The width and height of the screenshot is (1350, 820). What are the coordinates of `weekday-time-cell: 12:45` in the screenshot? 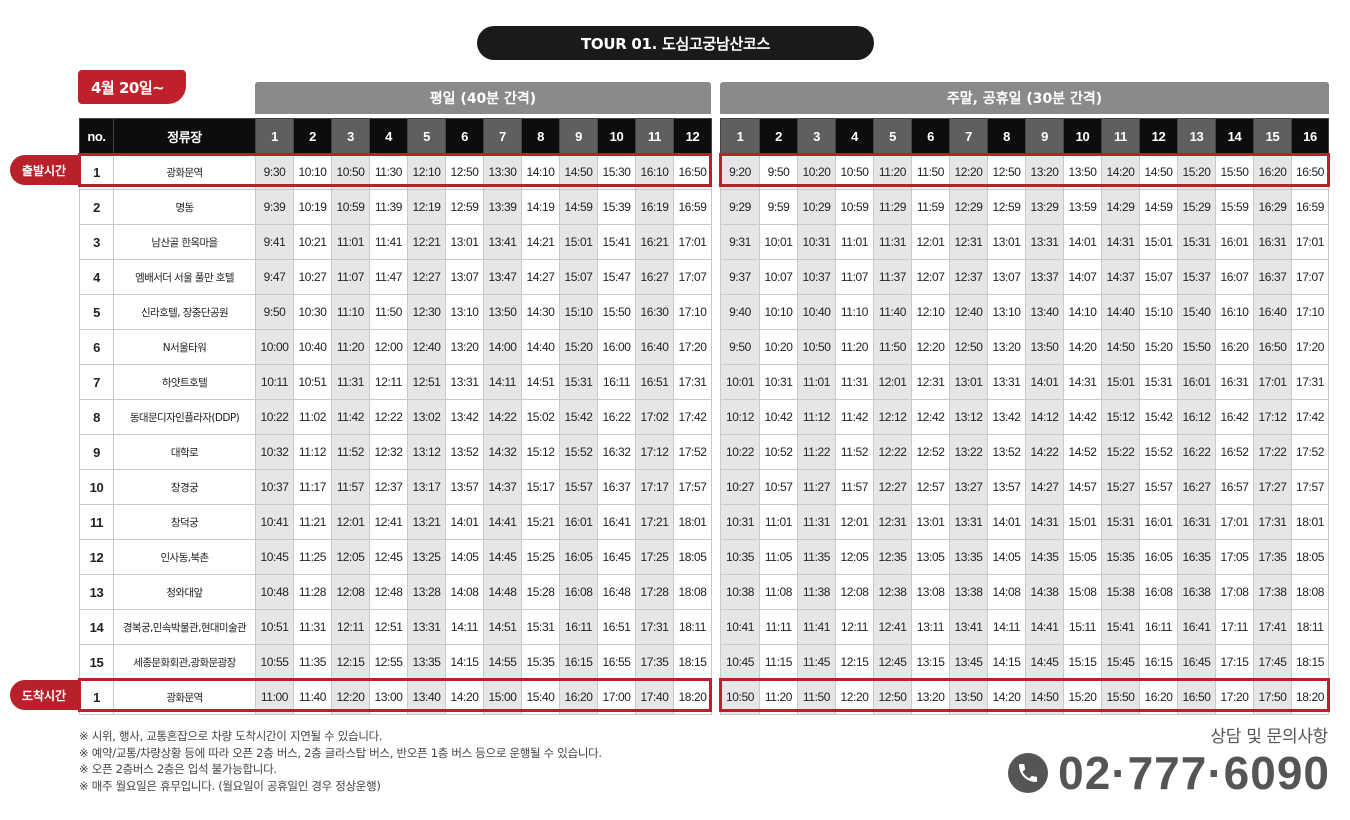 It's located at (388, 557).